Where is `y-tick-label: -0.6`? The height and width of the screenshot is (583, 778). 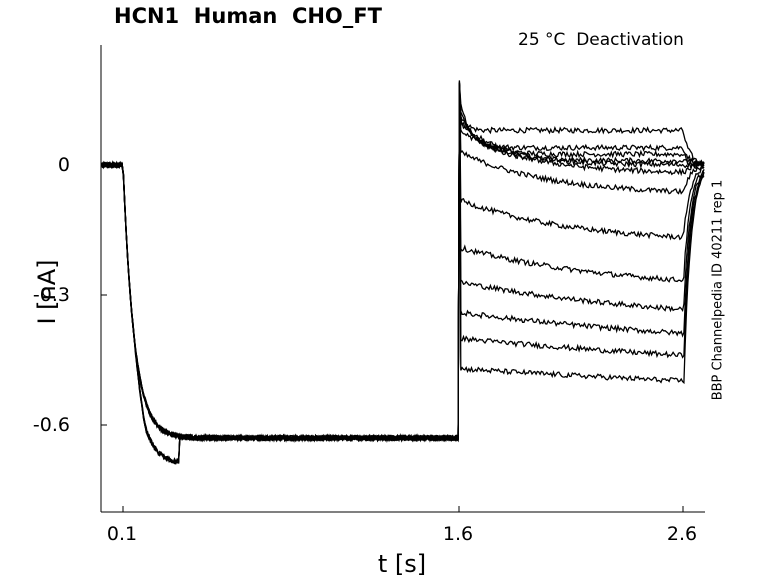 y-tick-label: -0.6 is located at coordinates (51, 425).